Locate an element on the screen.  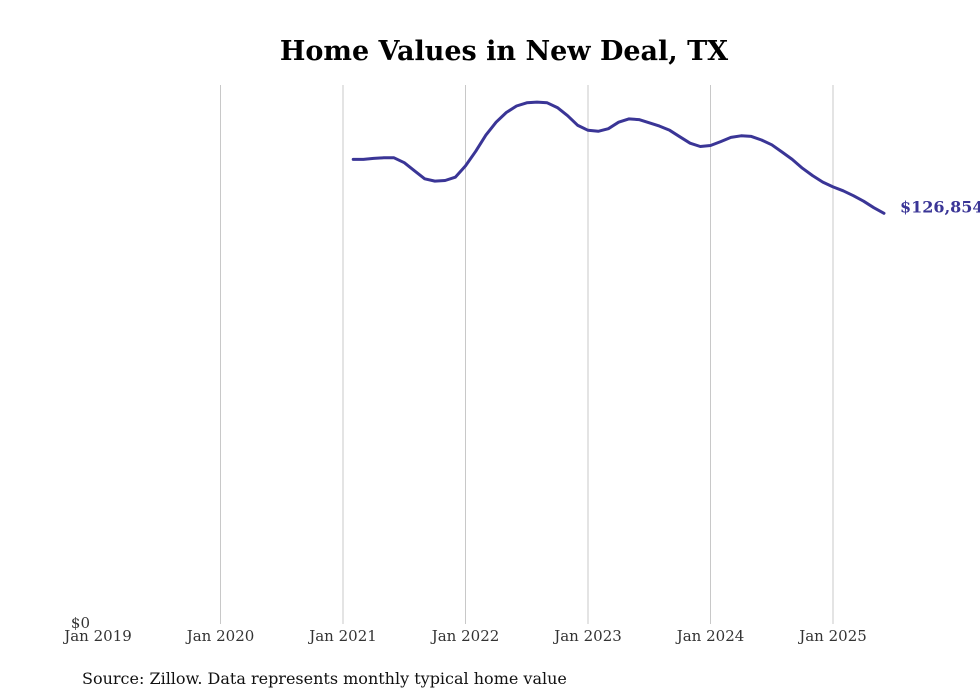
x-tick-label: Jan 2024 is located at coordinates (710, 636).